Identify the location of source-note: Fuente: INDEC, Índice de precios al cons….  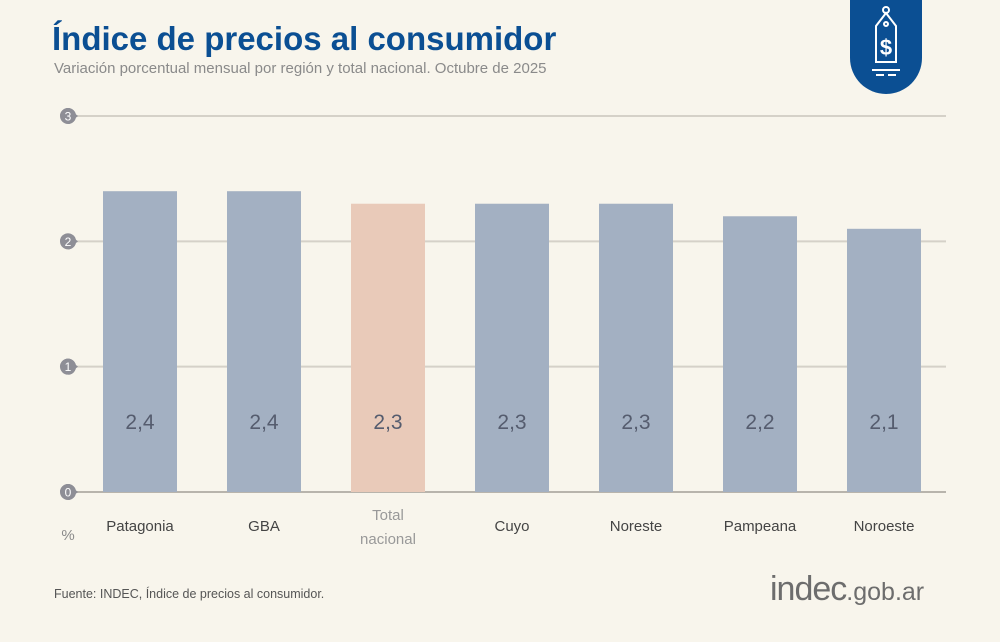
(189, 594).